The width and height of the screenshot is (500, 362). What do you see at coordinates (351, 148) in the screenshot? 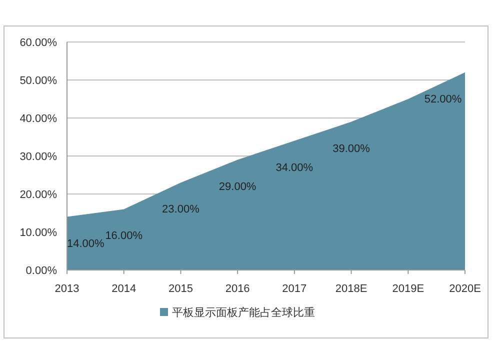
I see `data-label: 39.00%` at bounding box center [351, 148].